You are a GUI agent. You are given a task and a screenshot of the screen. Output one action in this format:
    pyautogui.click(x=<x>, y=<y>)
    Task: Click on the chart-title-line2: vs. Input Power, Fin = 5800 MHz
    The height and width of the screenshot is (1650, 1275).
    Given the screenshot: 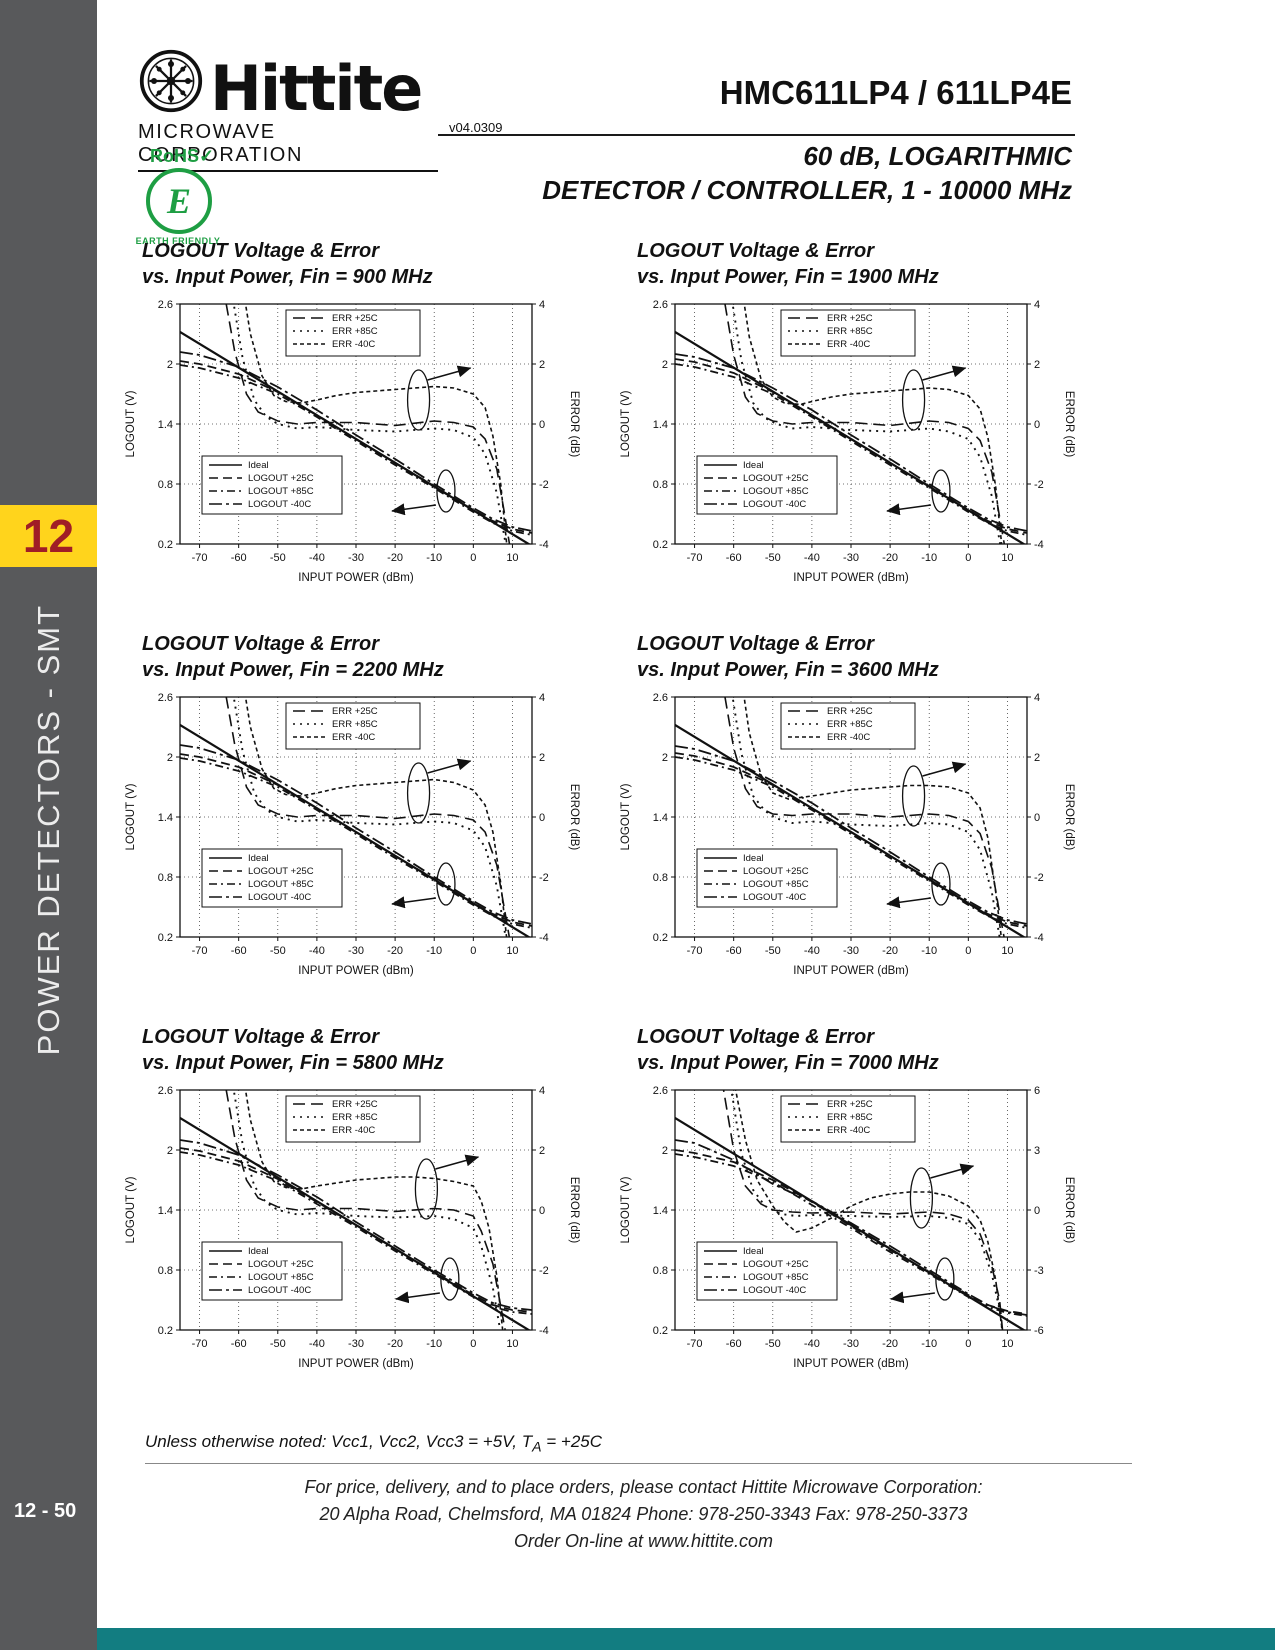 What is the action you would take?
    pyautogui.click(x=293, y=1063)
    